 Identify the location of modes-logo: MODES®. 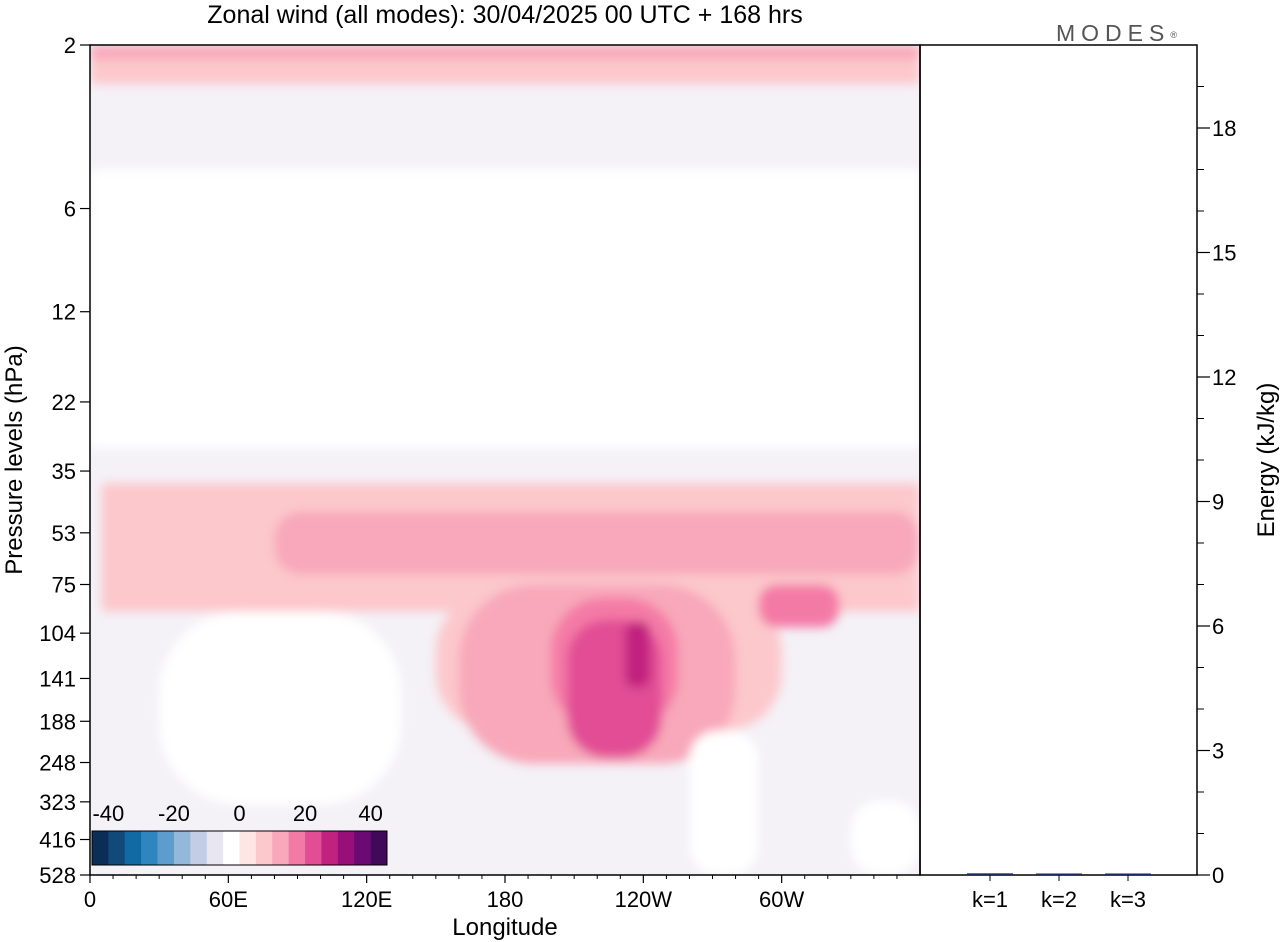
(1116, 33).